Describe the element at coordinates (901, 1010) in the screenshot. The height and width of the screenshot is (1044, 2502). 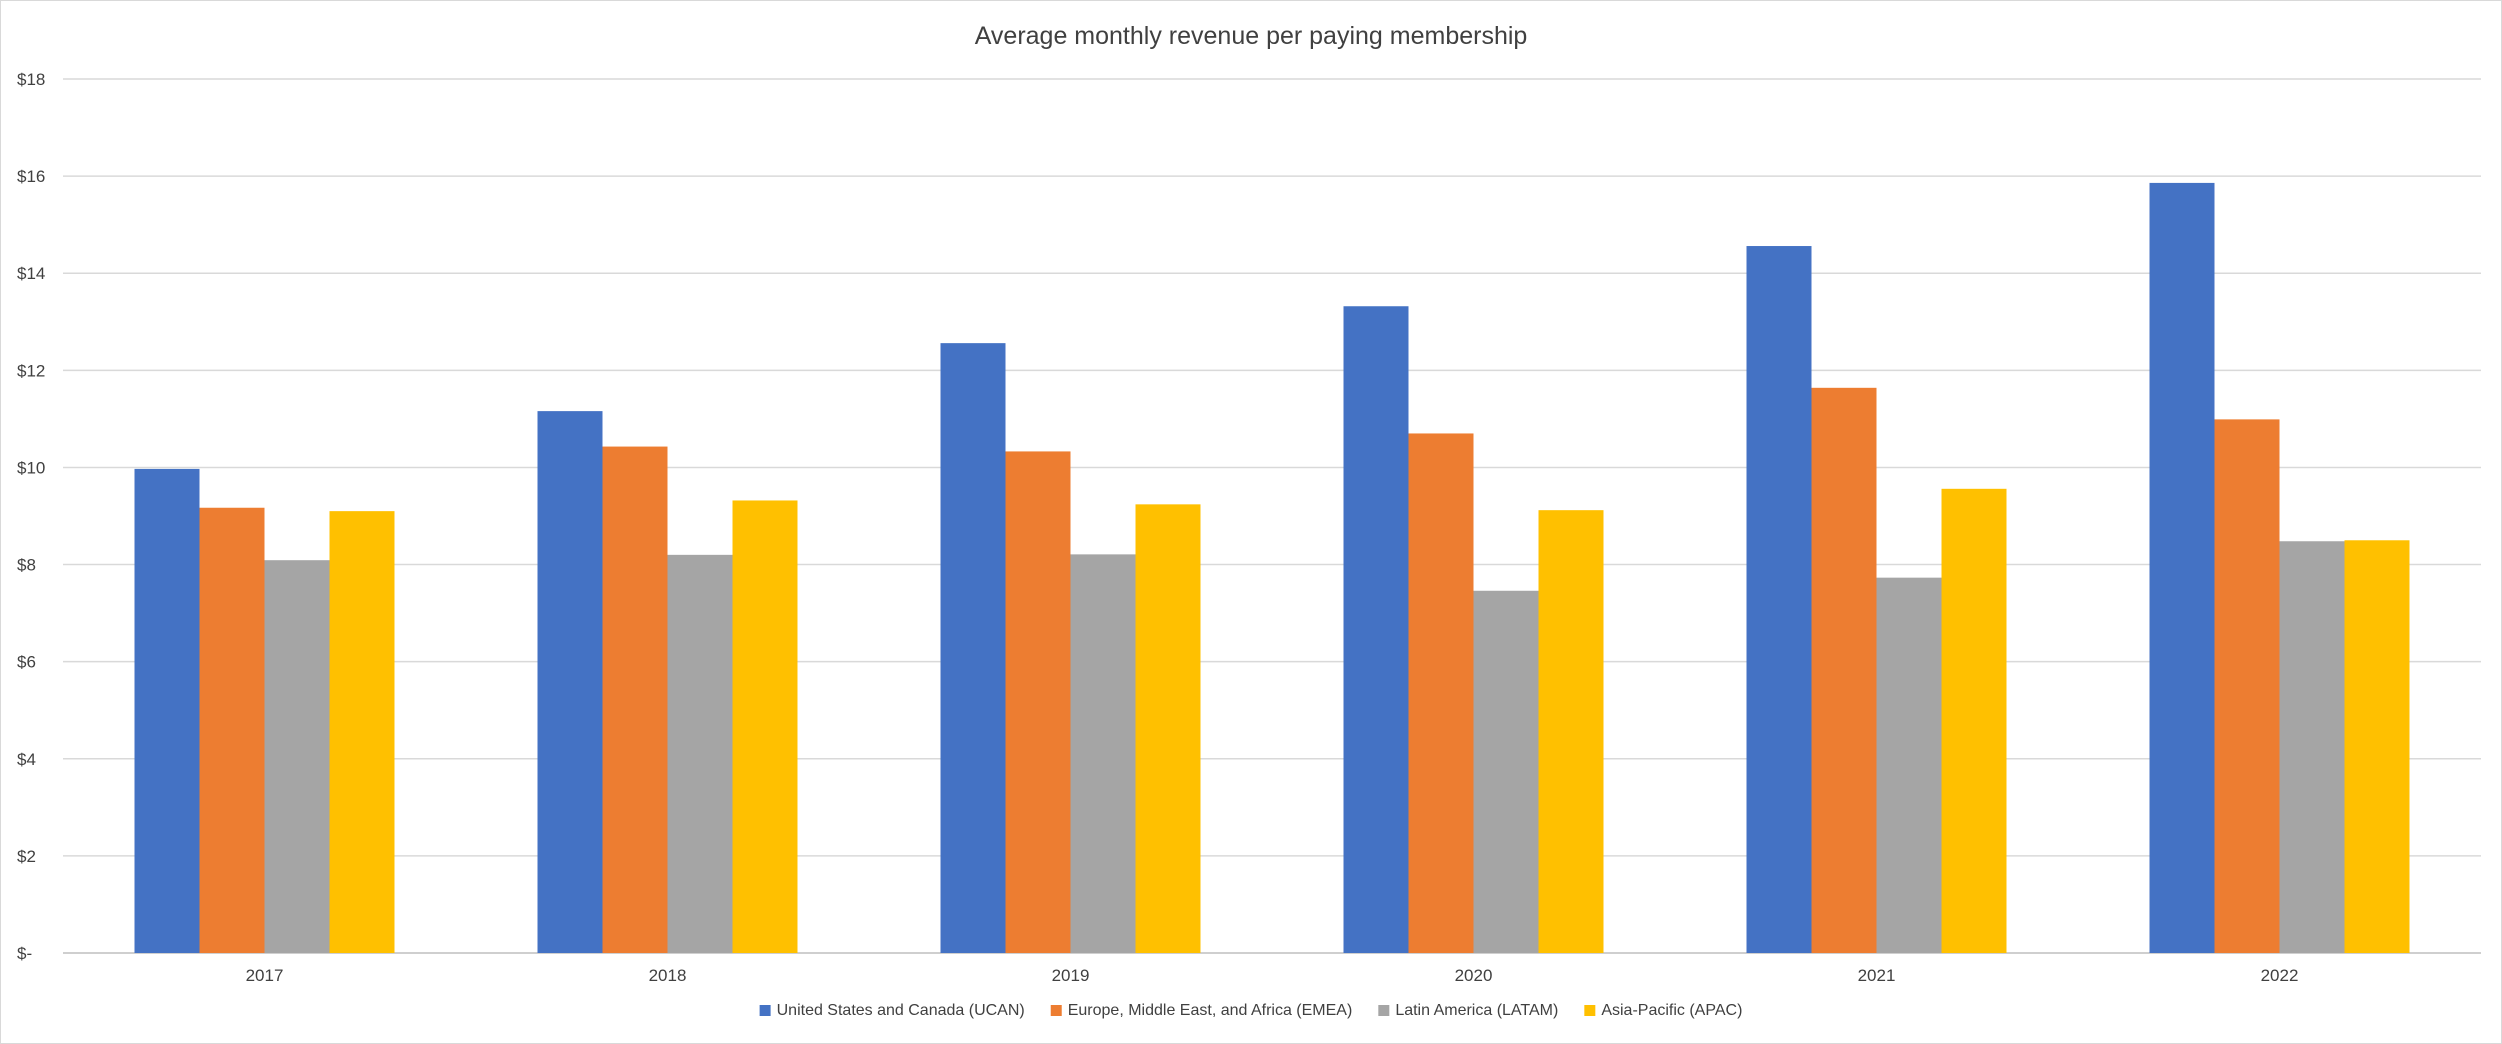
I see `legend-label: United States and Canada (UCAN)` at that location.